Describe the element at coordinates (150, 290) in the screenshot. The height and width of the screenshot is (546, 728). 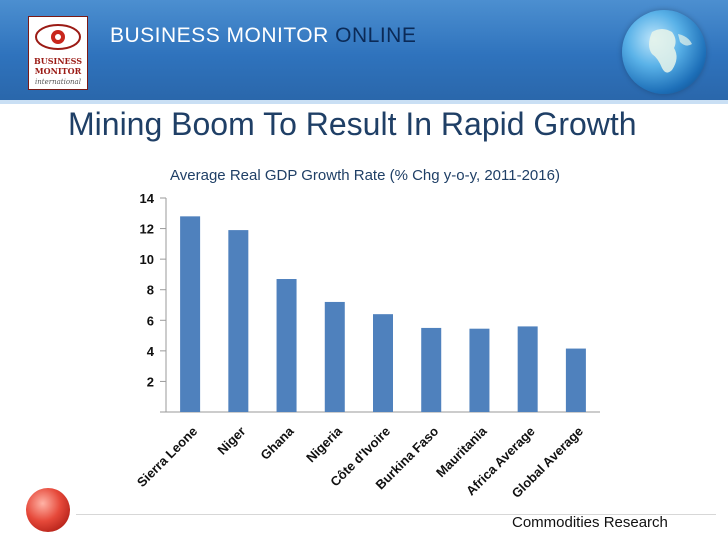
I see `y-tick-label: 8` at that location.